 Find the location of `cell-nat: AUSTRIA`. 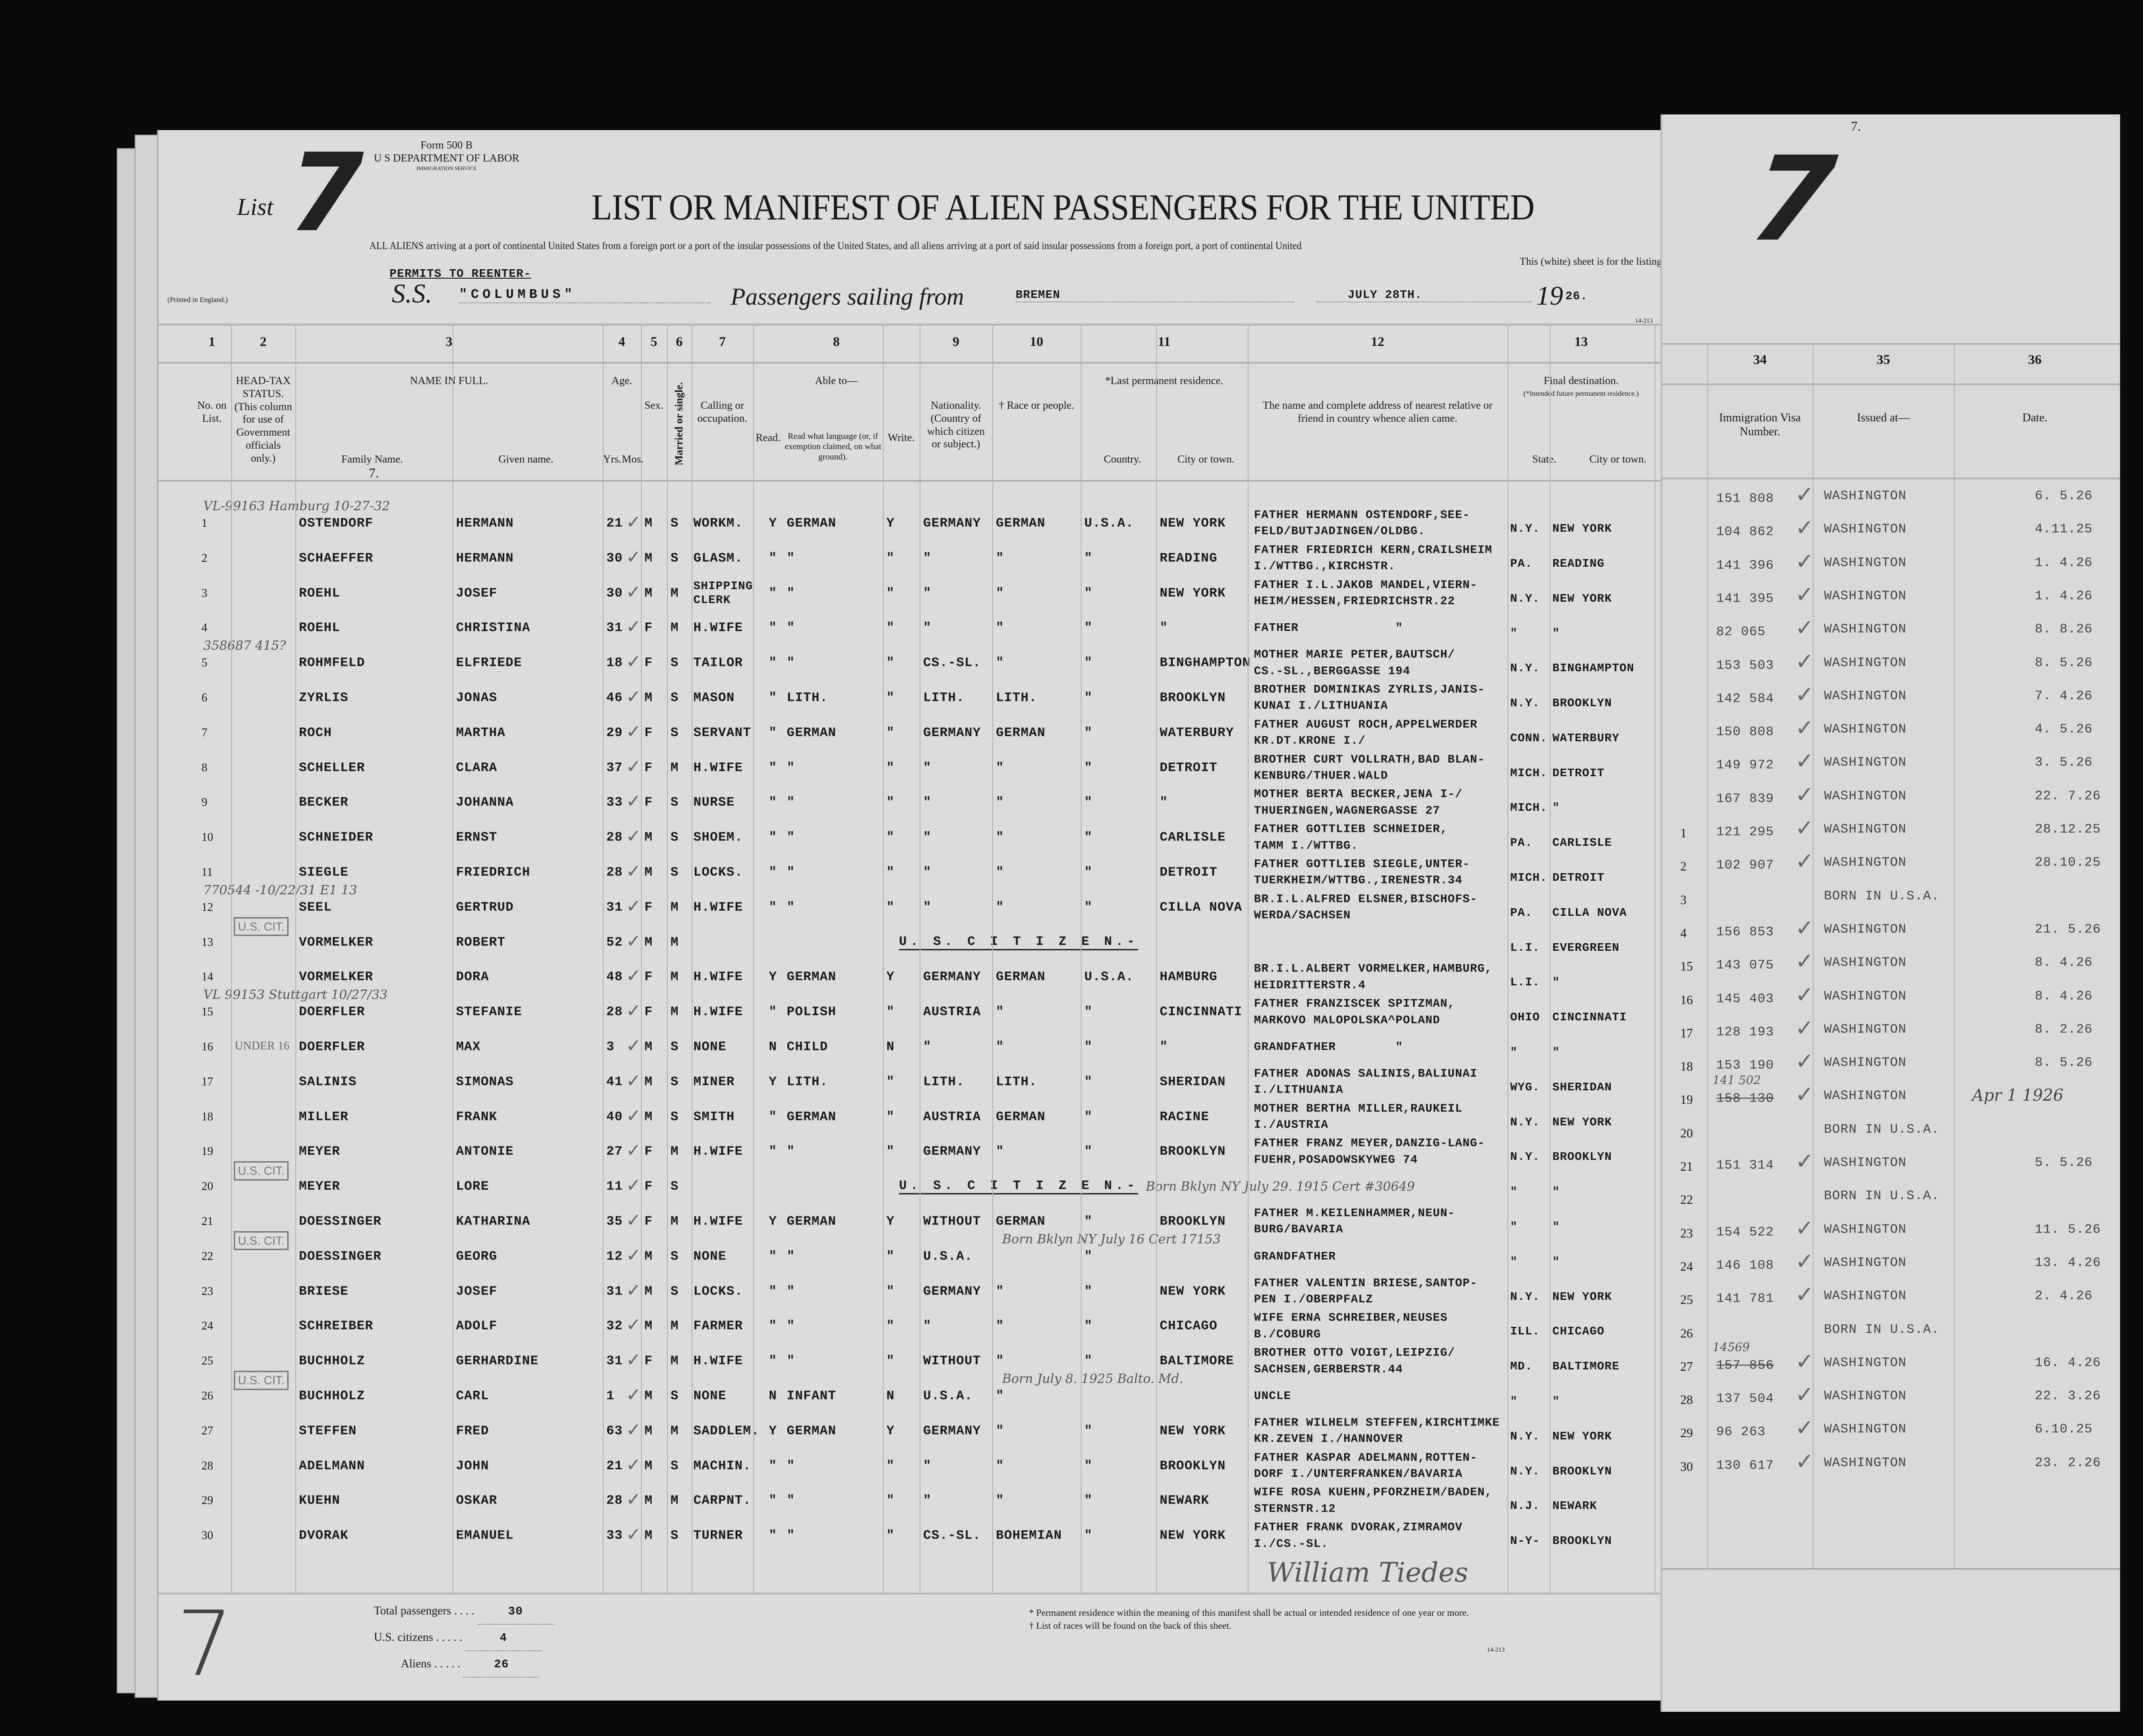

cell-nat: AUSTRIA is located at coordinates (952, 1012).